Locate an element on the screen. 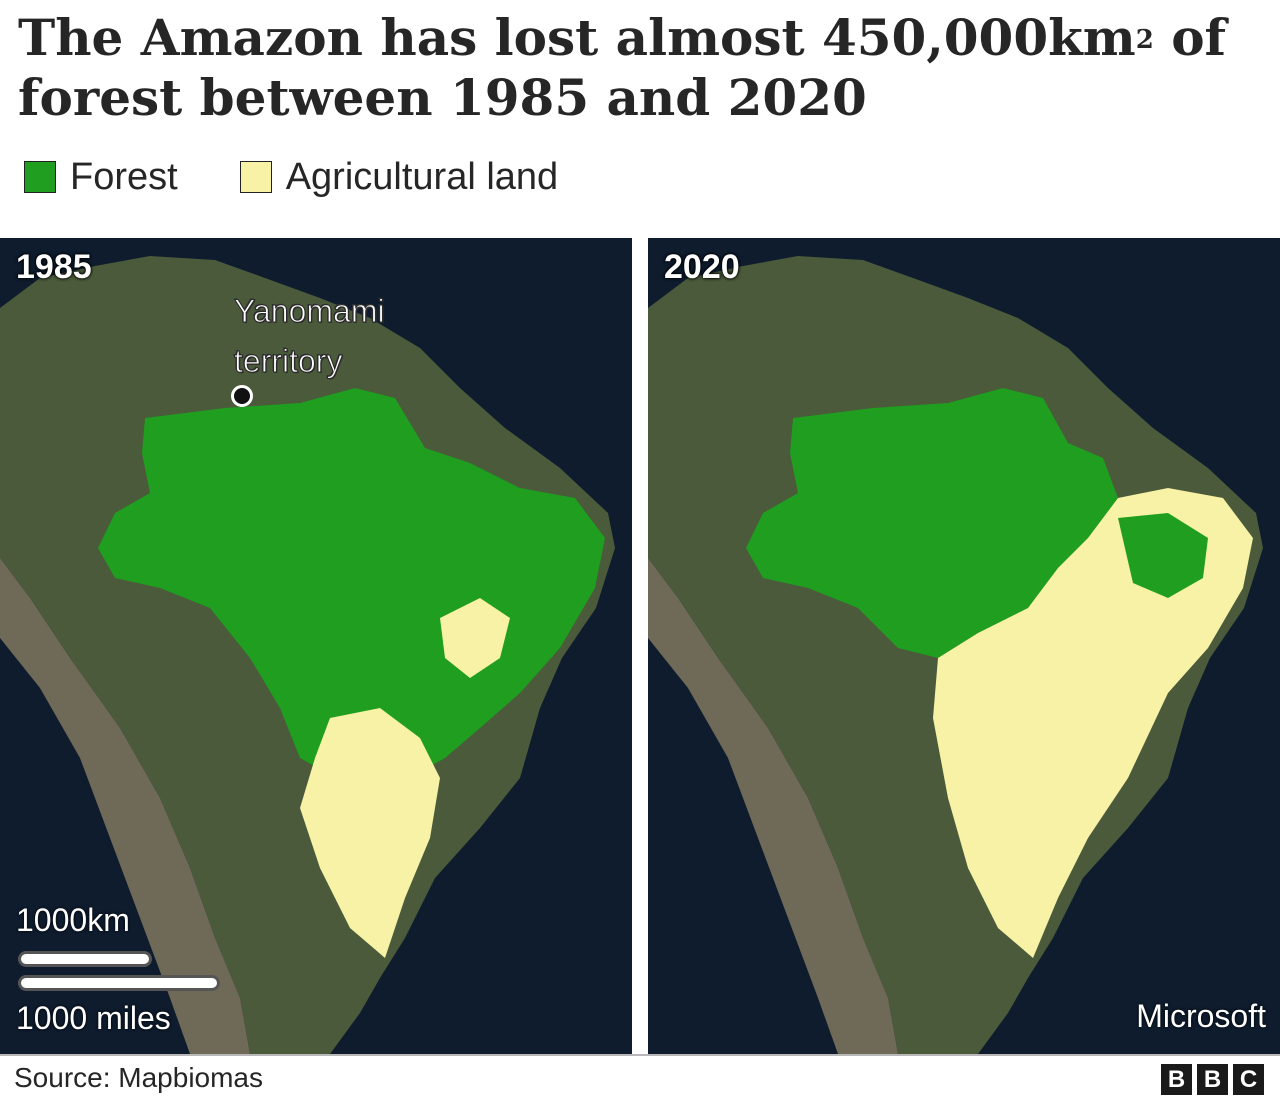  yanomami-territory-label: Yanomami territory is located at coordinates (310, 336).